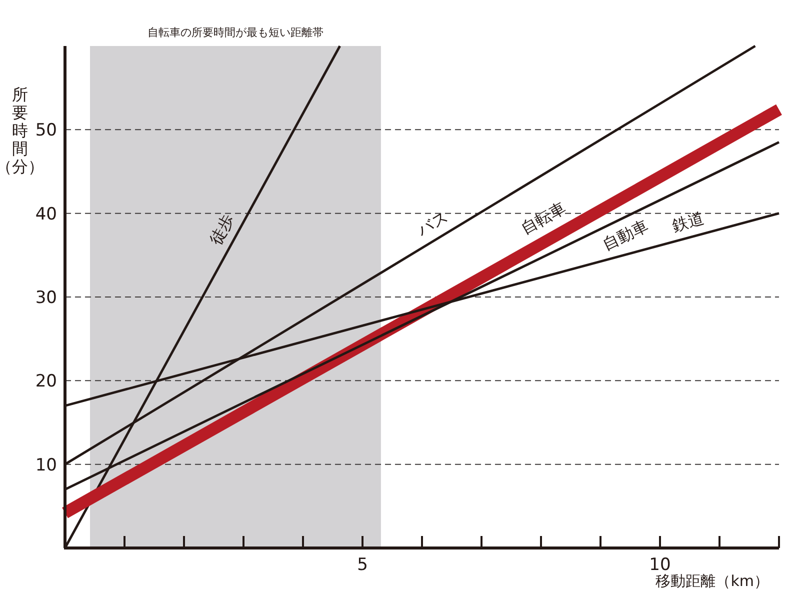  Describe the element at coordinates (432, 223) in the screenshot. I see `text: バス` at that location.